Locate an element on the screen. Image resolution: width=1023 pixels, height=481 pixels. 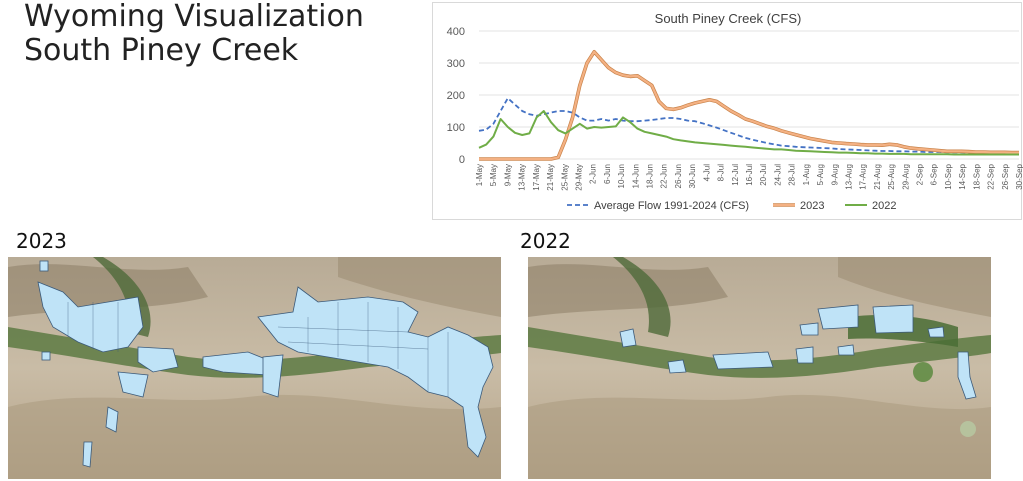
vegetation-area is located at coordinates (642, 297).